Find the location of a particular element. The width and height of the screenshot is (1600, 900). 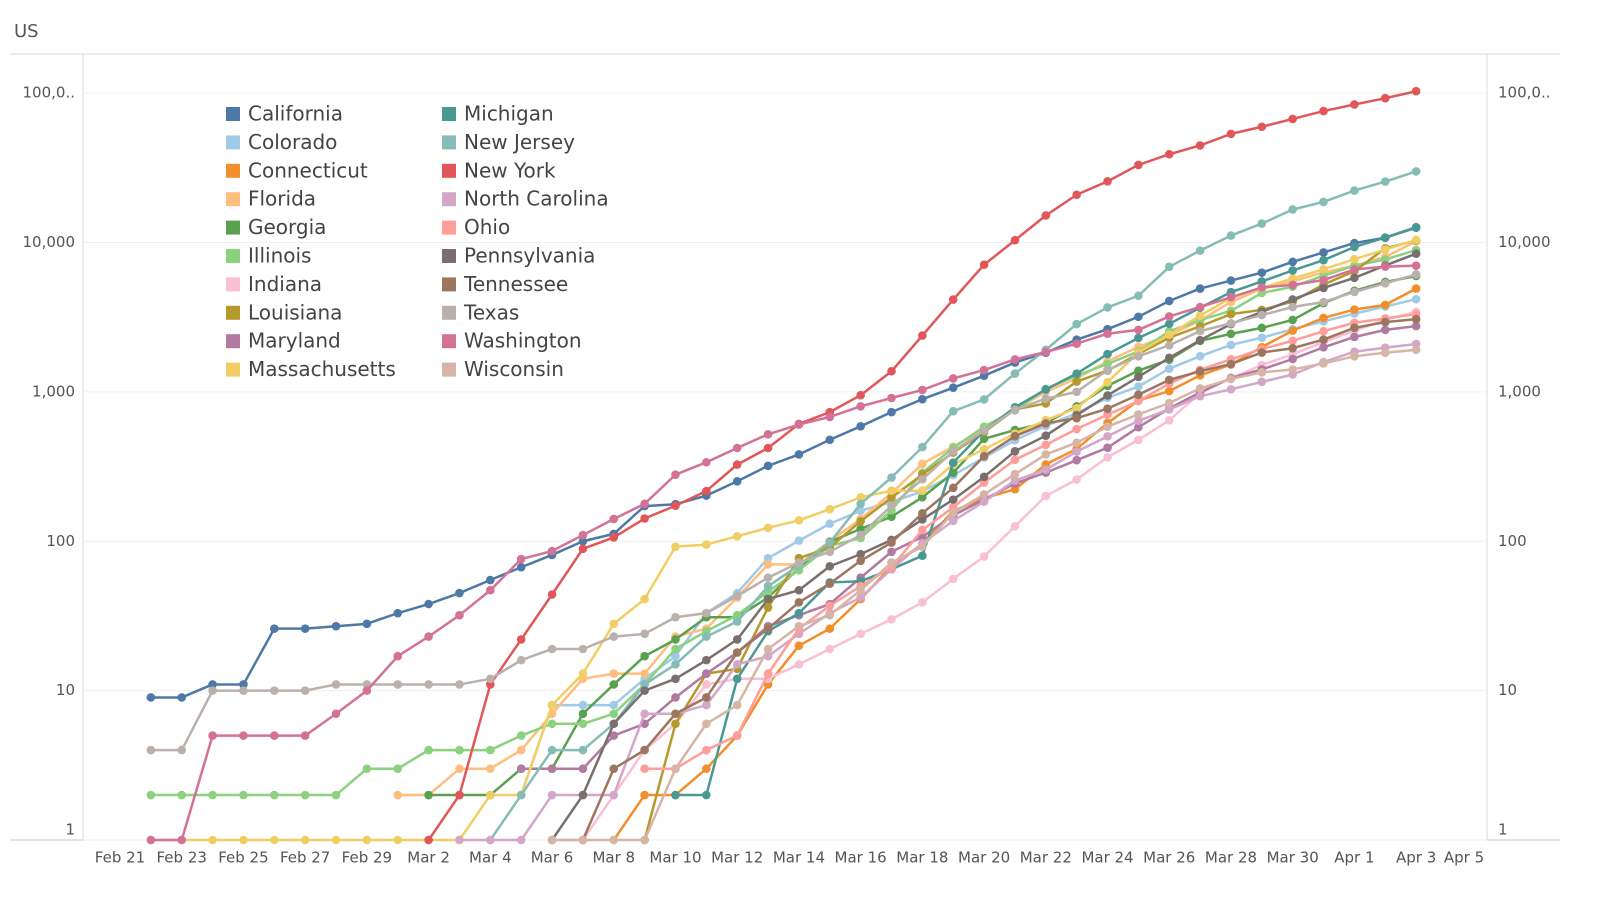

x-tick-label: Mar 2 is located at coordinates (428, 858).